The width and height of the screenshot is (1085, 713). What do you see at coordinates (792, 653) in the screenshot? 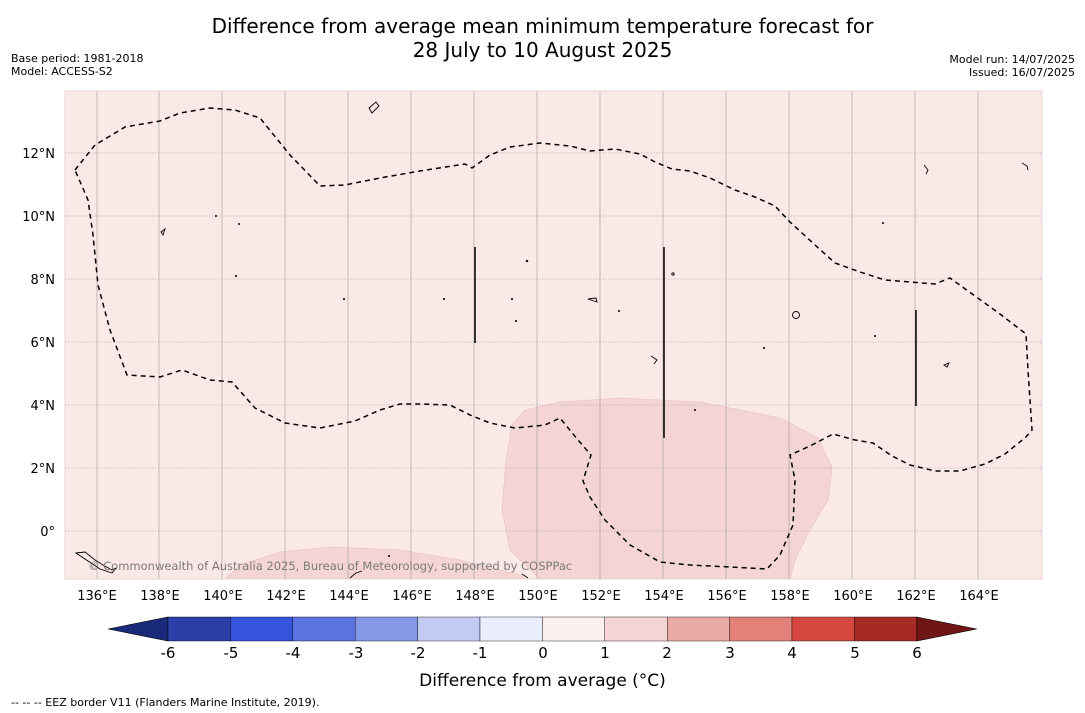
I see `colorbar-tick-label: 4` at bounding box center [792, 653].